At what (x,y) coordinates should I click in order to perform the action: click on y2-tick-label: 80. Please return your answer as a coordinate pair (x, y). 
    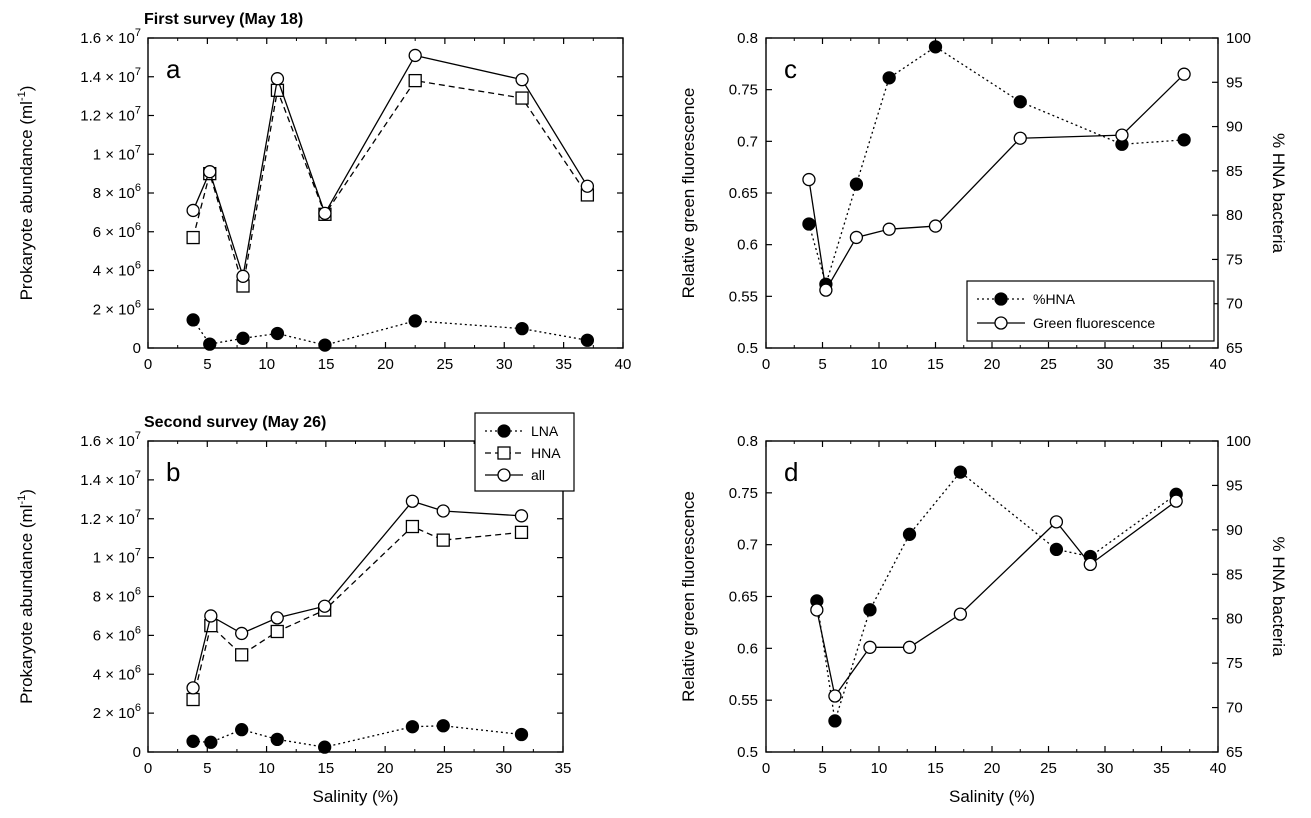
    Looking at the image, I should click on (1234, 215).